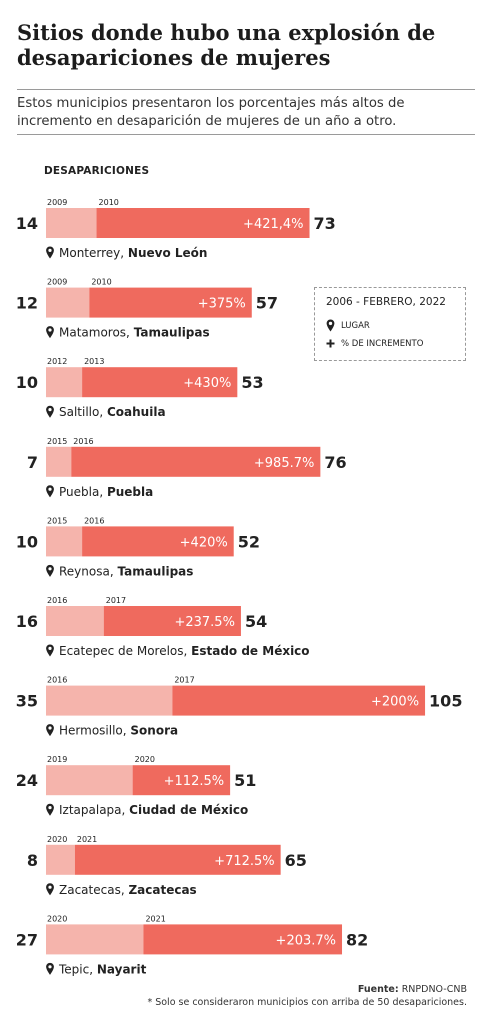  I want to click on municipio-label: Iztapalapa,, so click(94, 810).